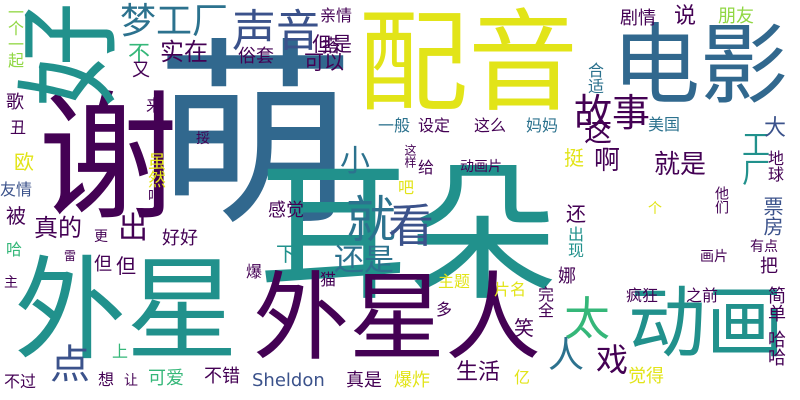 The image size is (800, 400). I want to click on word-xiang: 想, so click(106, 379).